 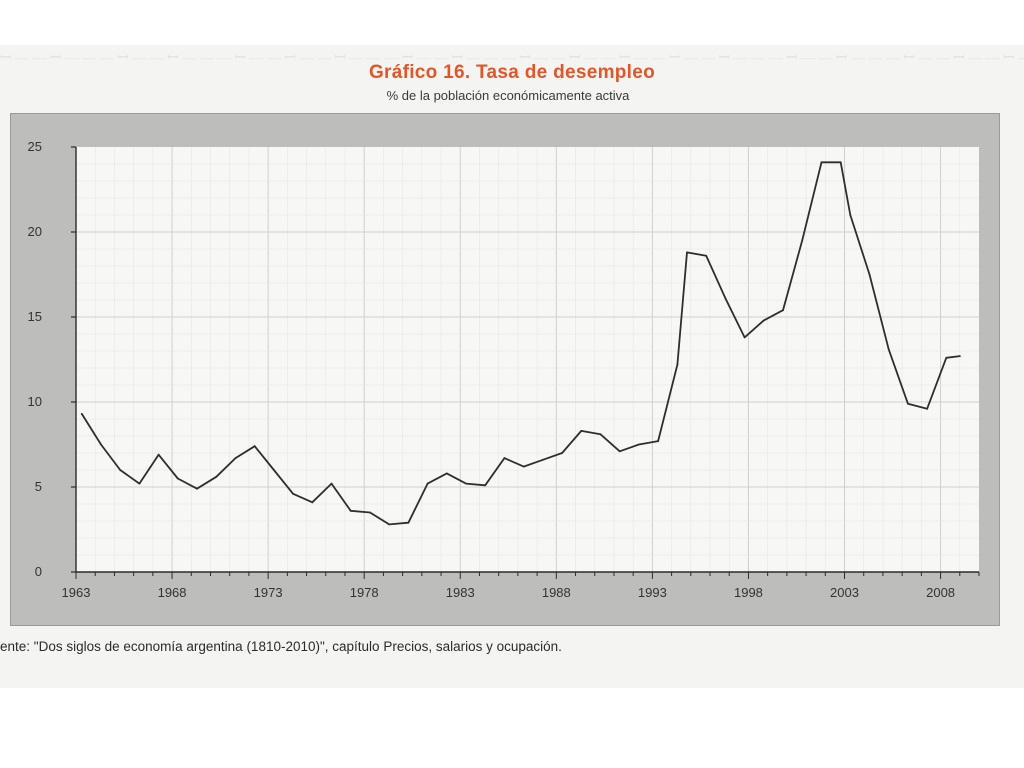 I want to click on y-tick-label: 0, so click(x=38, y=571).